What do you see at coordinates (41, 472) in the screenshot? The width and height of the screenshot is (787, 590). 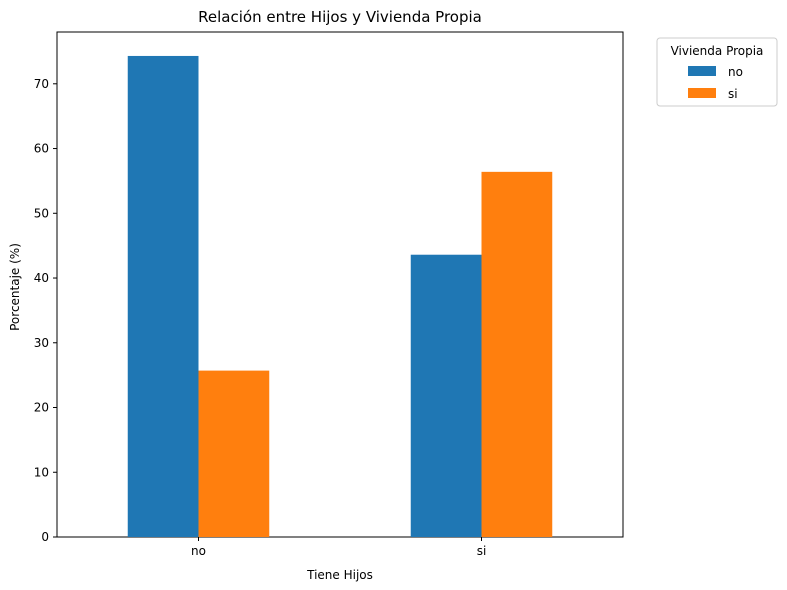 I see `y-tick-label: 10` at bounding box center [41, 472].